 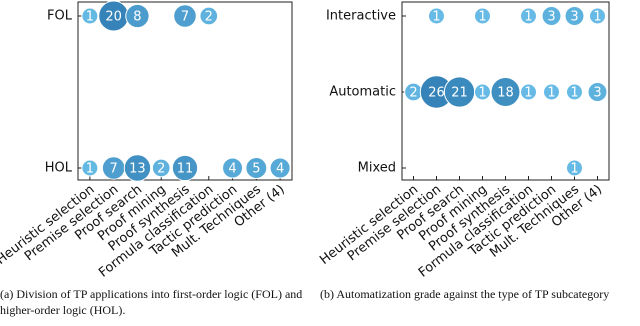 I want to click on y-tick-label: HOL, so click(x=59, y=168).